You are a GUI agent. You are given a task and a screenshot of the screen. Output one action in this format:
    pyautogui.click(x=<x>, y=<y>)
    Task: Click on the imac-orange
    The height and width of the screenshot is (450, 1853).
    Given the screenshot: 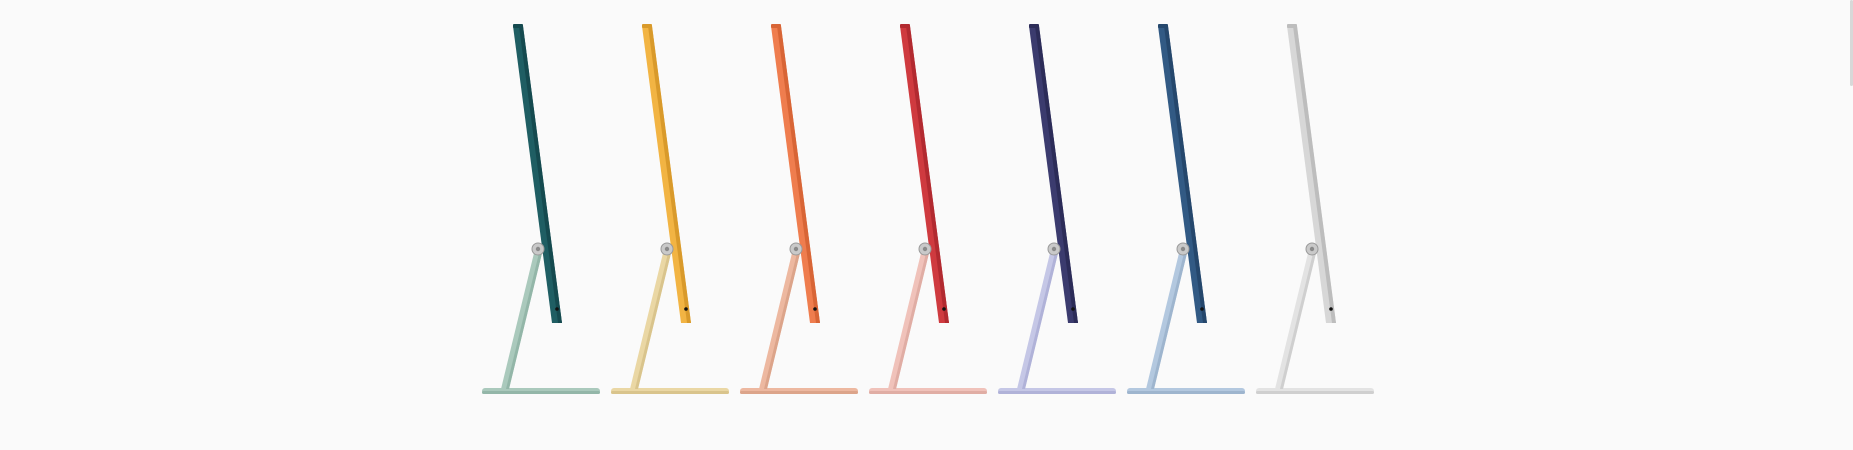 What is the action you would take?
    pyautogui.click(x=799, y=209)
    